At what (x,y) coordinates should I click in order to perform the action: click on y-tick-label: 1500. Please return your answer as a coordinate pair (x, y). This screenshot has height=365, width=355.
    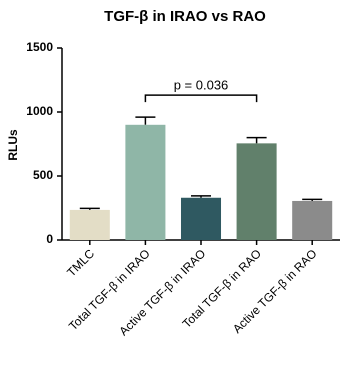
    Looking at the image, I should click on (39, 47).